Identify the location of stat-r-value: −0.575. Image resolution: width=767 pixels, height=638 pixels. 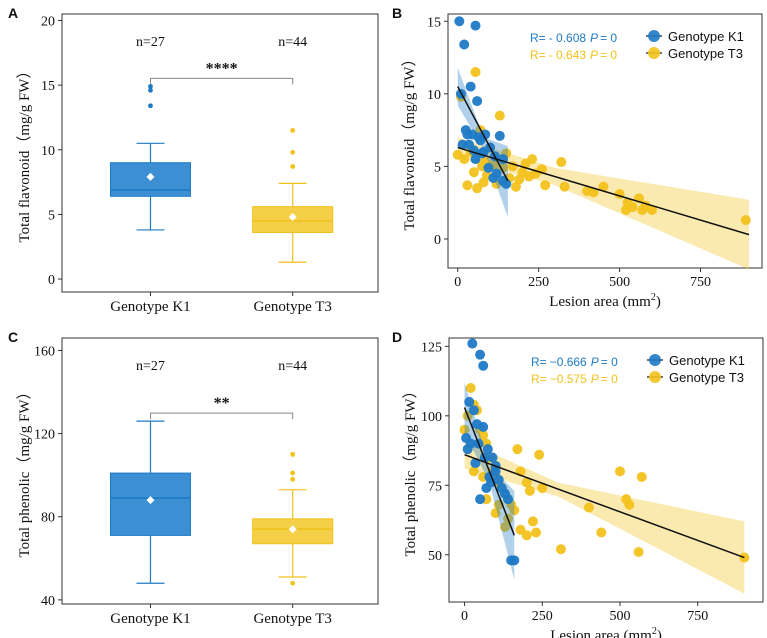
(568, 379).